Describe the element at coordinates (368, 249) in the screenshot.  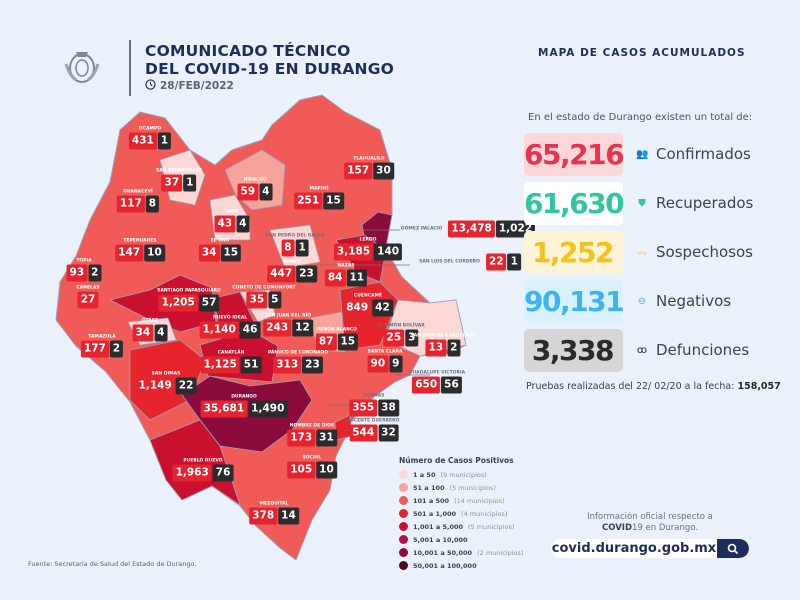
I see `municipality-lerdo: Lerdo 3,185 140` at that location.